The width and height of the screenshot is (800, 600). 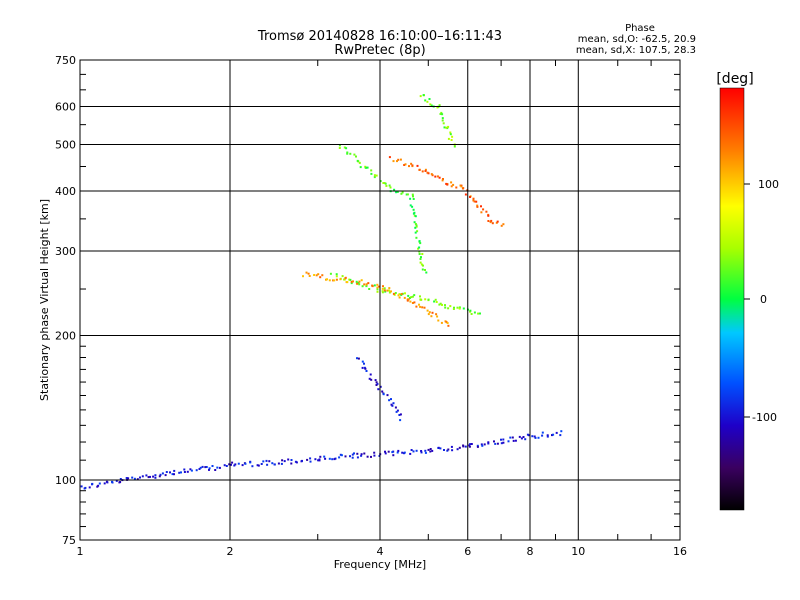 What do you see at coordinates (80, 551) in the screenshot?
I see `x-tick-label: 1` at bounding box center [80, 551].